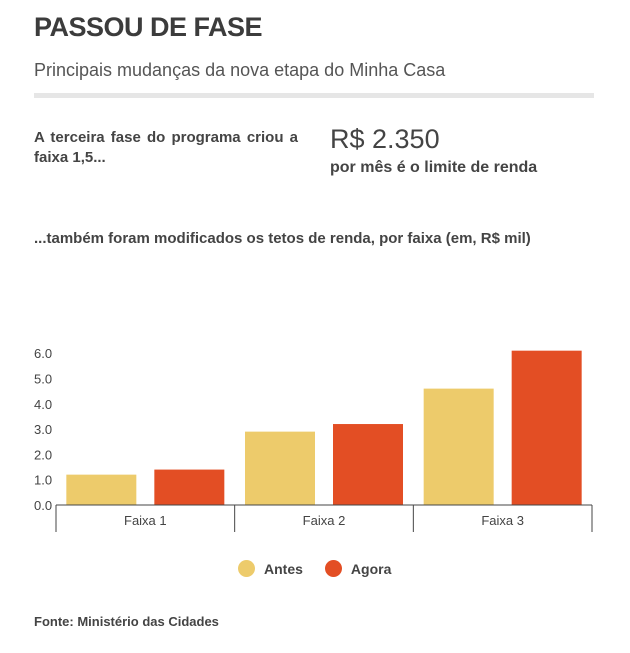  What do you see at coordinates (283, 568) in the screenshot?
I see `legend-label-antes: Antes` at bounding box center [283, 568].